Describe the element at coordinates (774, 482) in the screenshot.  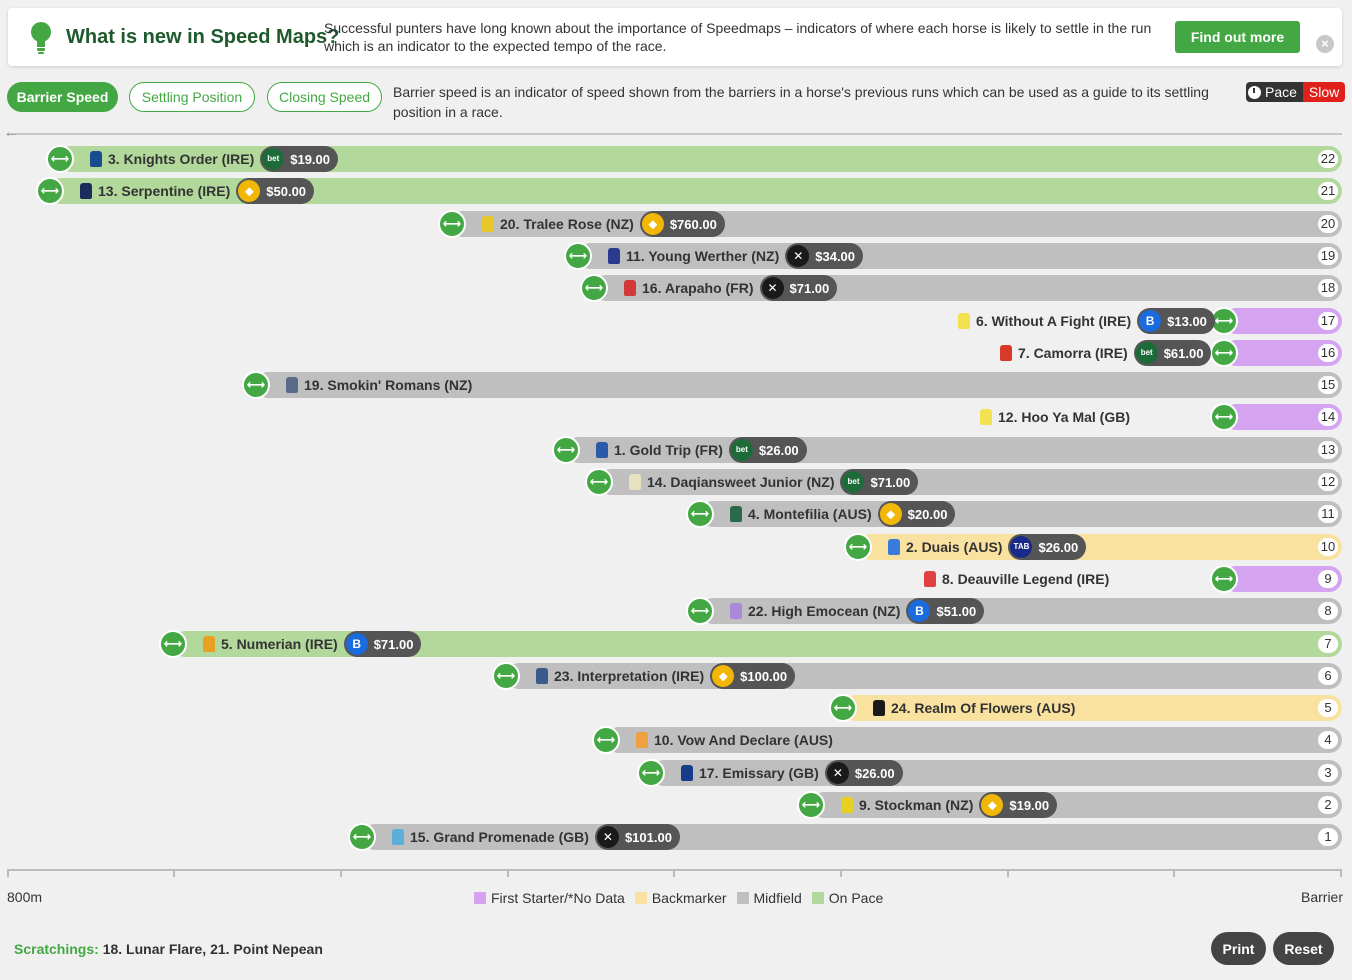
I see `runner-label: 14. Daqiansweet Junior (NZ) bet $71.00` at that location.